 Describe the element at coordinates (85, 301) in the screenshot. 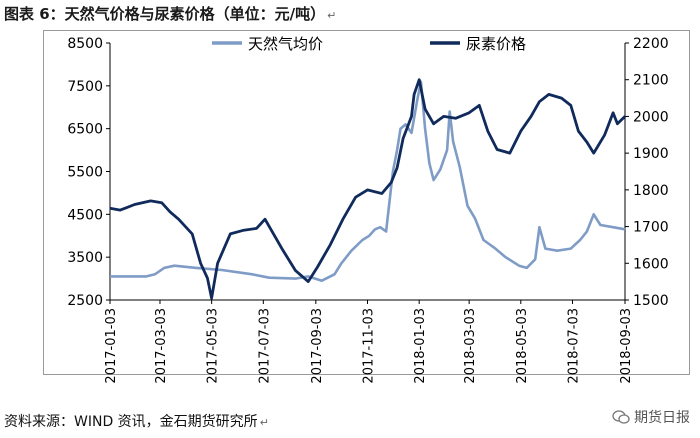

I see `y-left-tick-label: 2500` at that location.